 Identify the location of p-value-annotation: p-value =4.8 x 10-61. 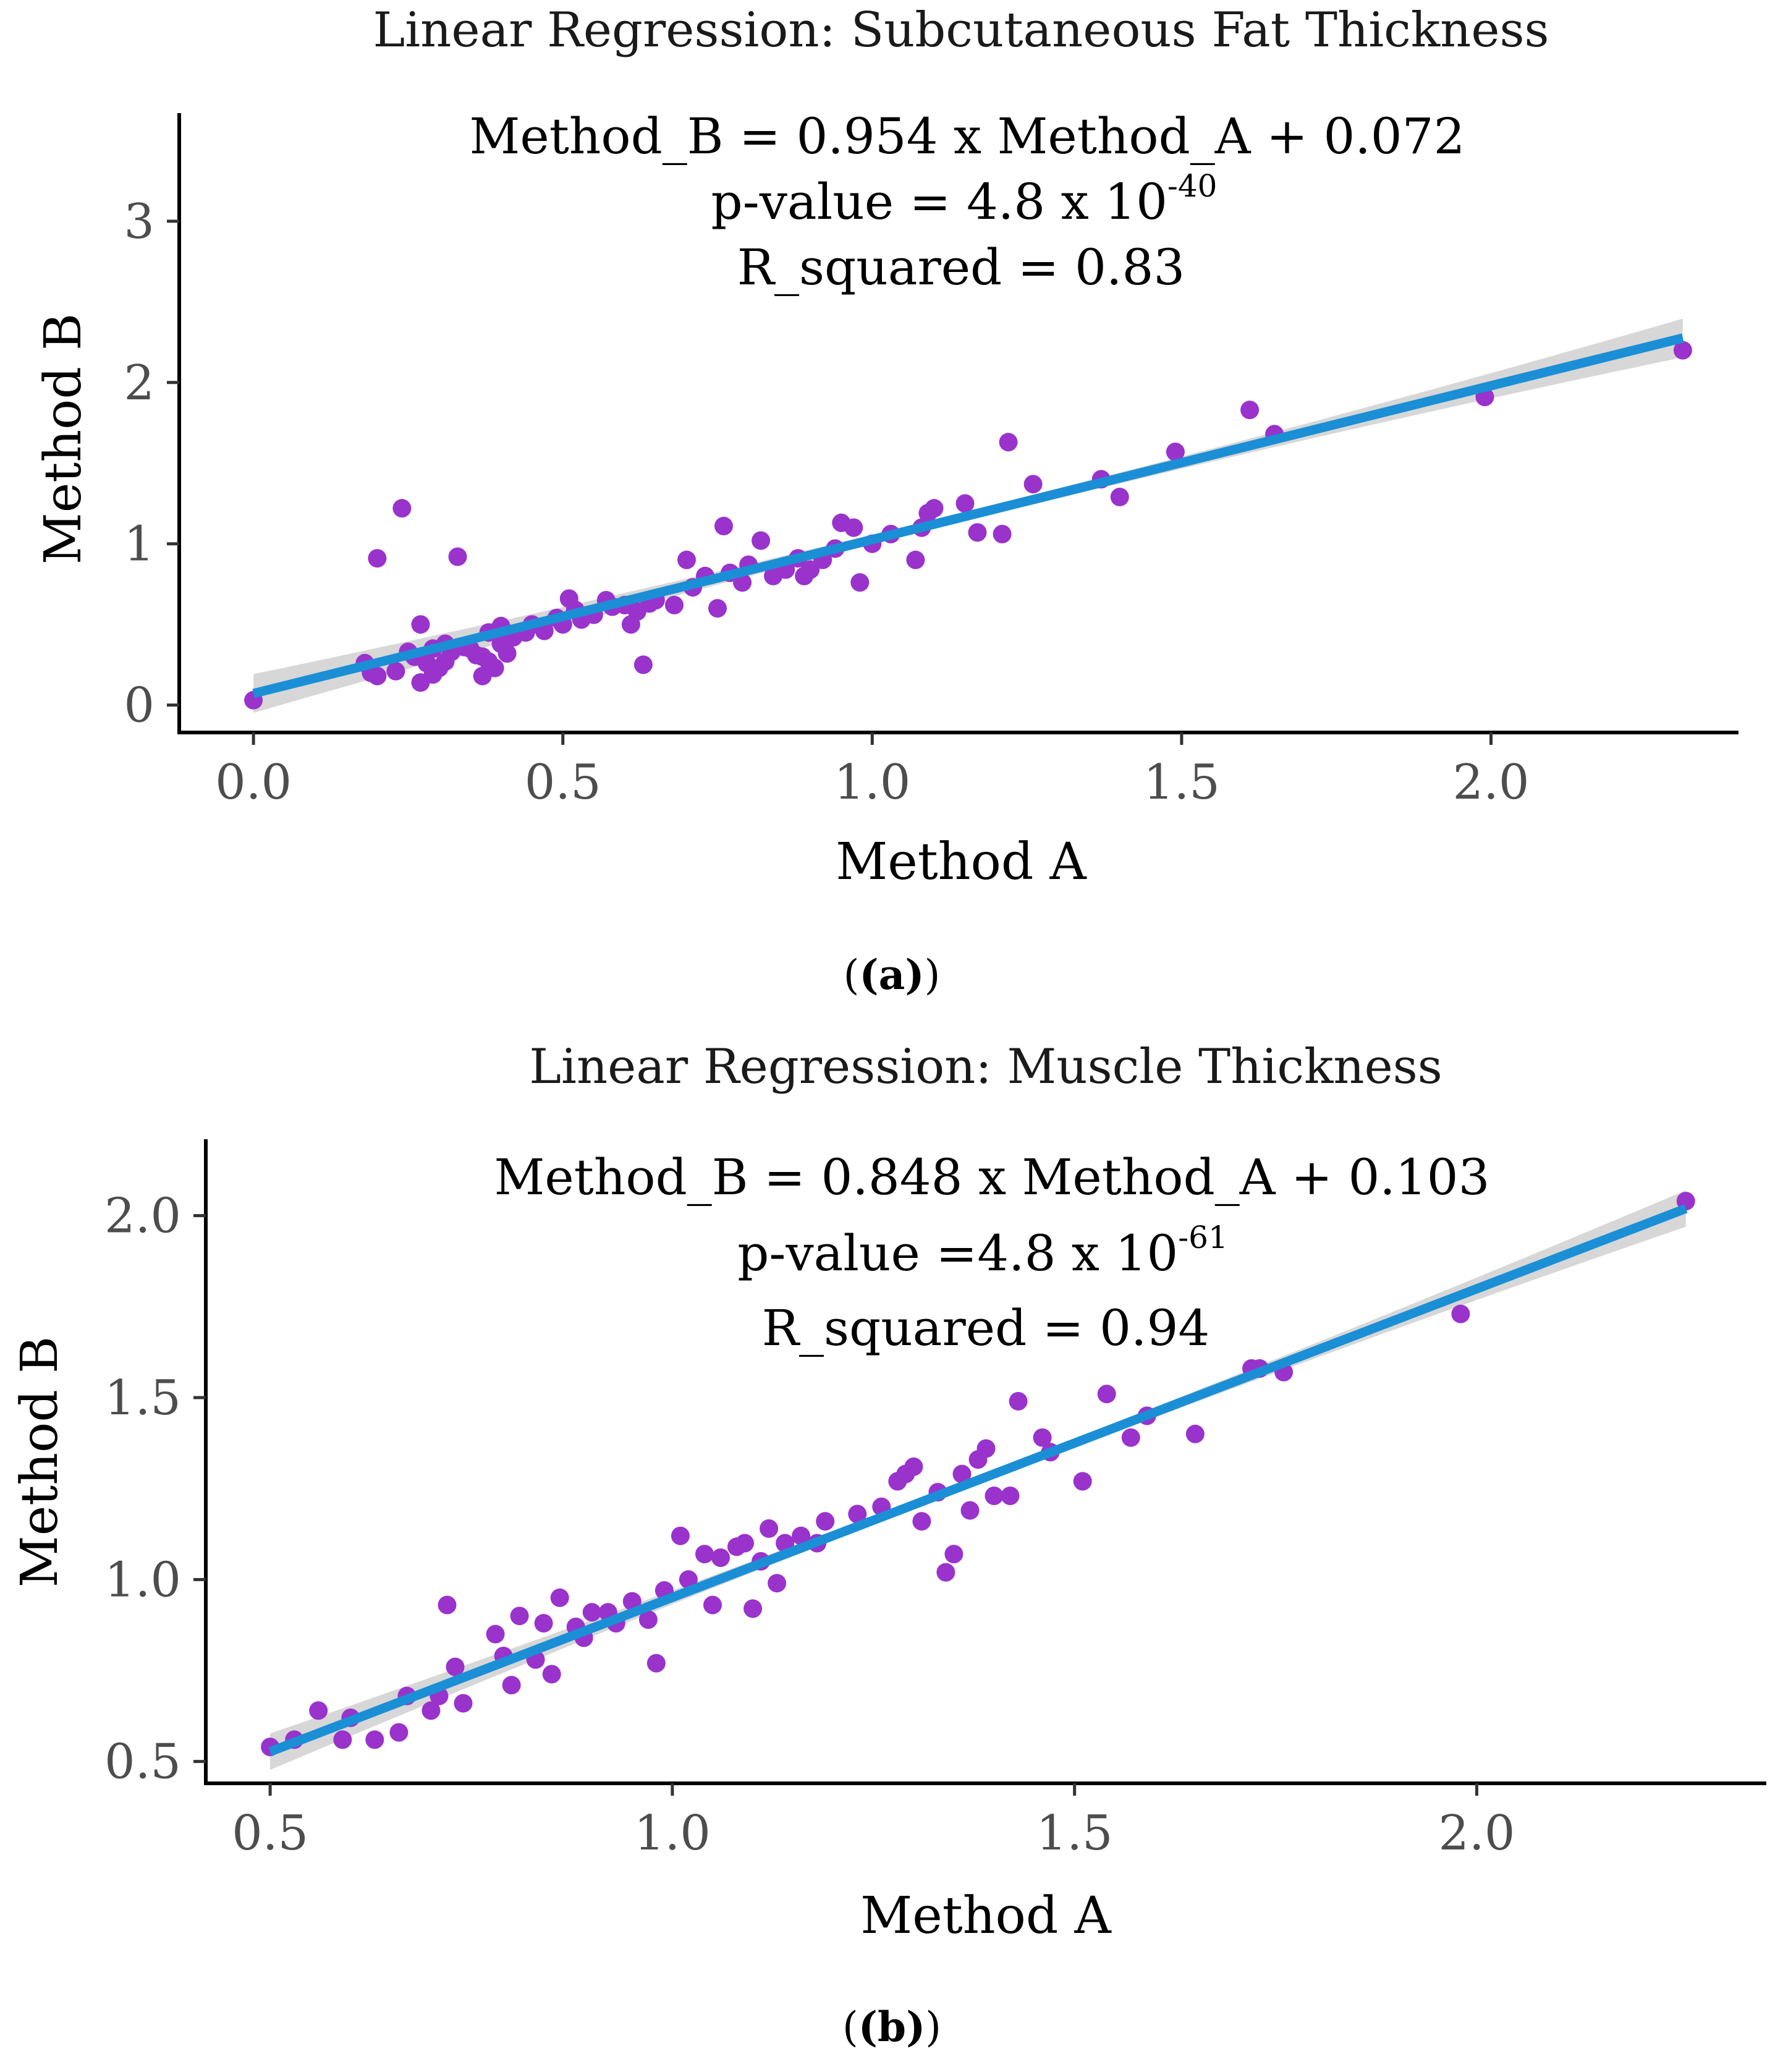
(983, 1251).